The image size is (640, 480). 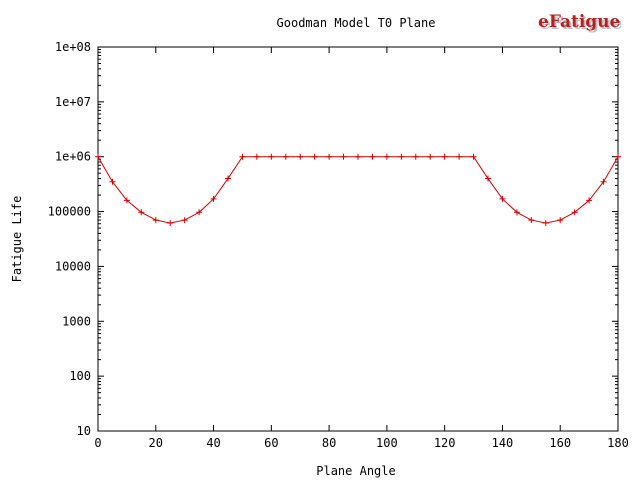 I want to click on y-tick-label: 100000, so click(x=69, y=212).